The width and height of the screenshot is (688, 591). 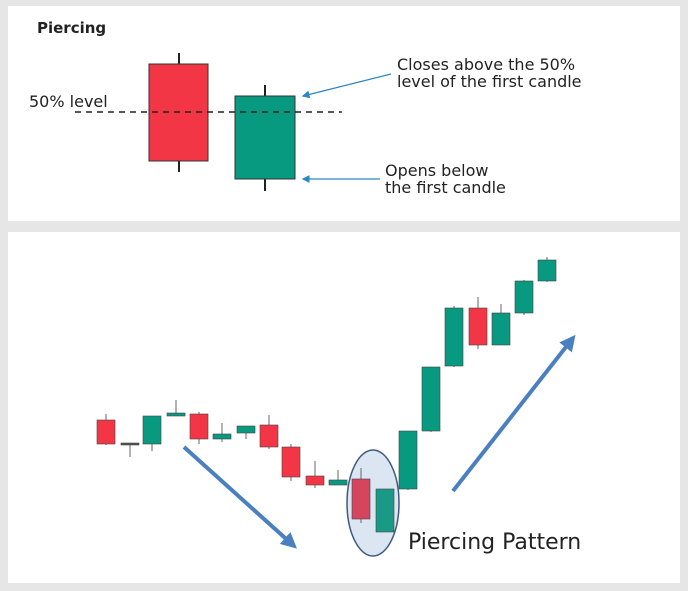 I want to click on arrow-down-right-icon, so click(x=239, y=497).